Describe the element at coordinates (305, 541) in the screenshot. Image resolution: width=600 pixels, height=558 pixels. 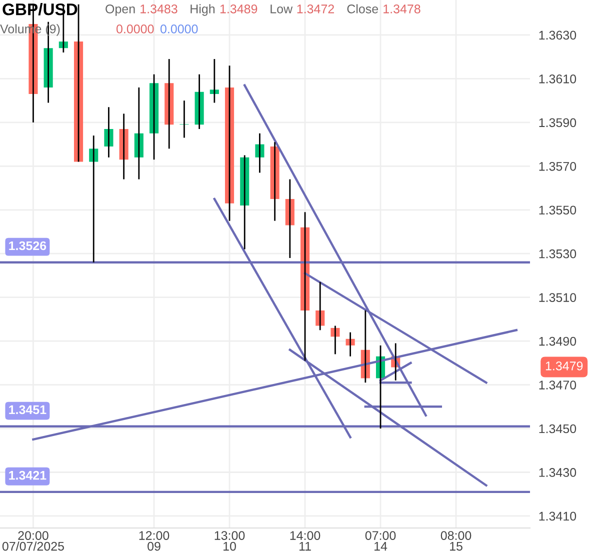
I see `x-tick-label: 14:00 11` at that location.